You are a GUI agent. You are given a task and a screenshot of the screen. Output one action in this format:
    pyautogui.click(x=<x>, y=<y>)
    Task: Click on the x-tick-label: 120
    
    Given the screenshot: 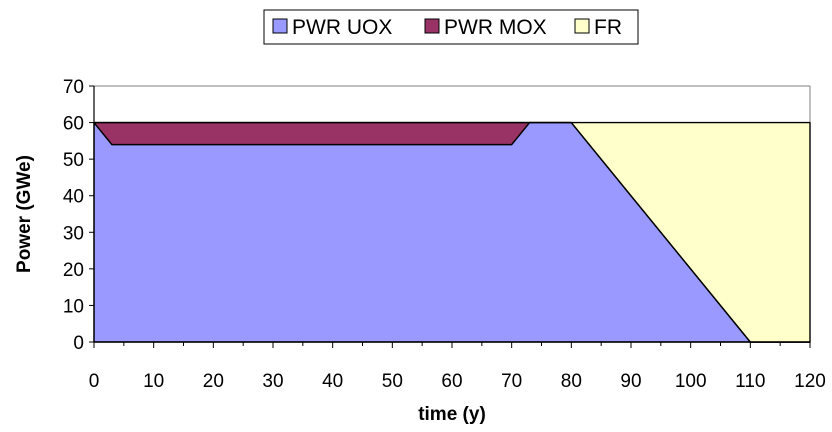 What is the action you would take?
    pyautogui.click(x=810, y=381)
    